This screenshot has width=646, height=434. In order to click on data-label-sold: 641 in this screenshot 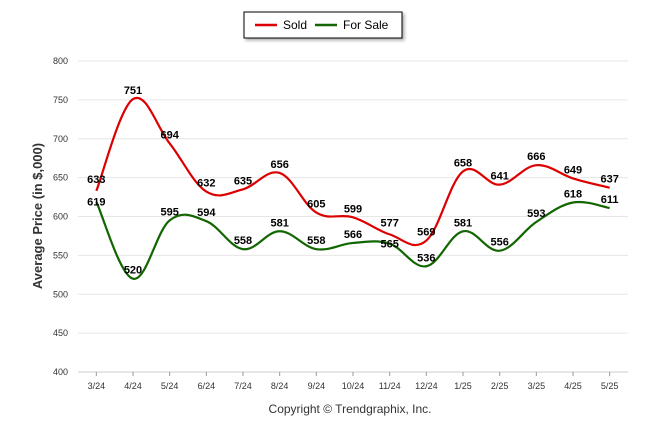, I will do `click(499, 177)`.